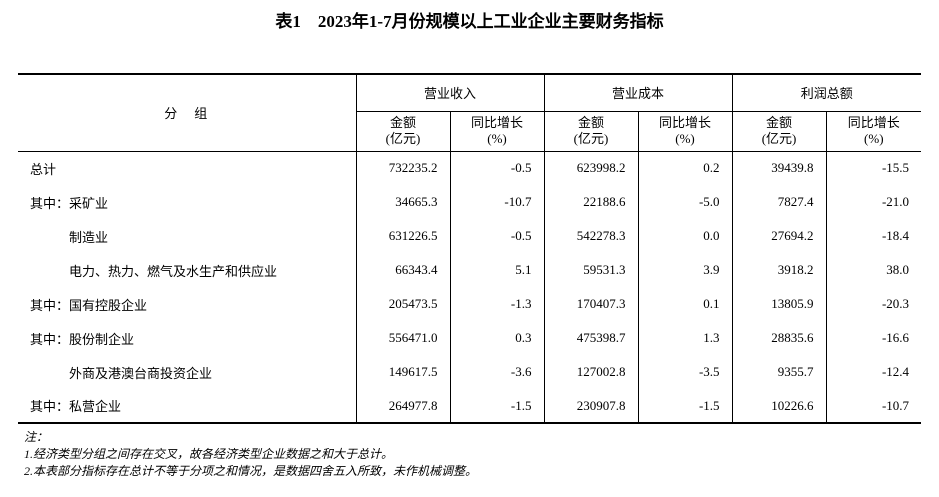 This screenshot has width=939, height=497. I want to click on revenue-growth-cell: 5.1, so click(497, 270).